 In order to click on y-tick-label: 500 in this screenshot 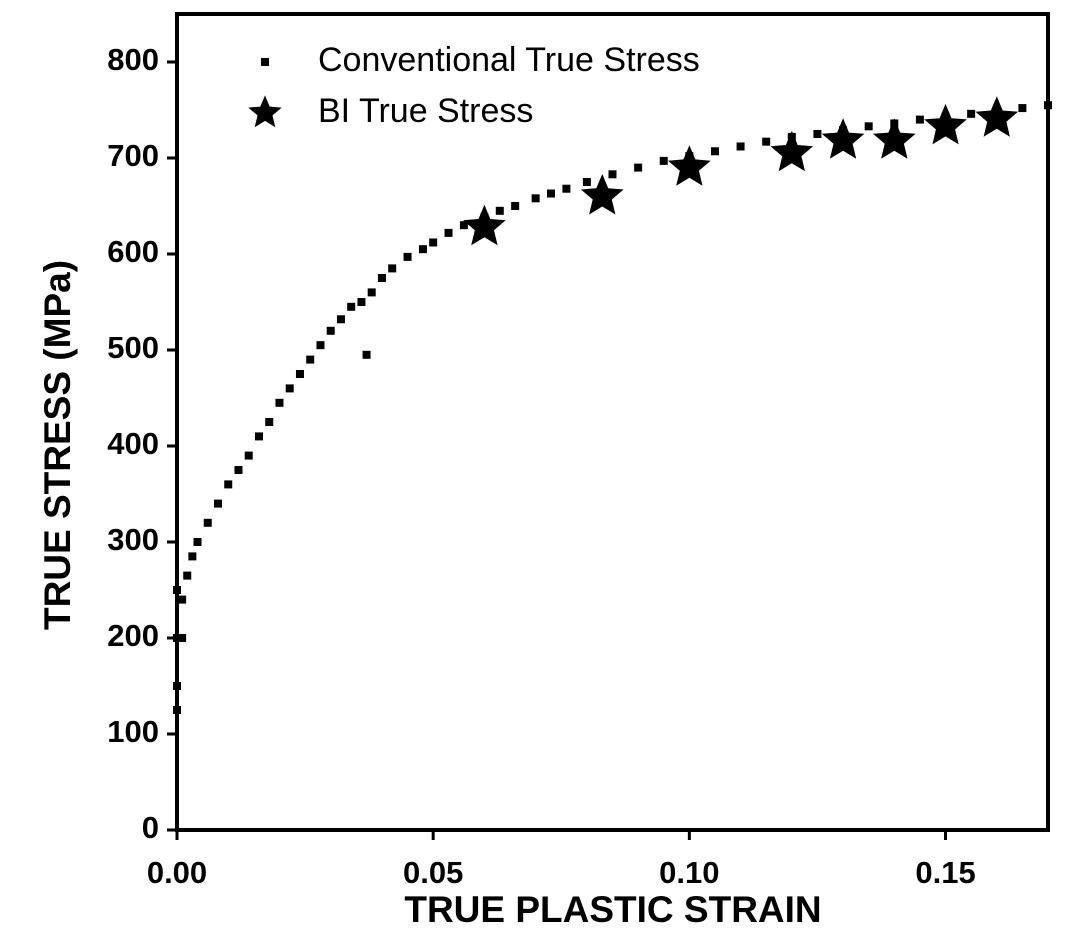, I will do `click(133, 347)`.